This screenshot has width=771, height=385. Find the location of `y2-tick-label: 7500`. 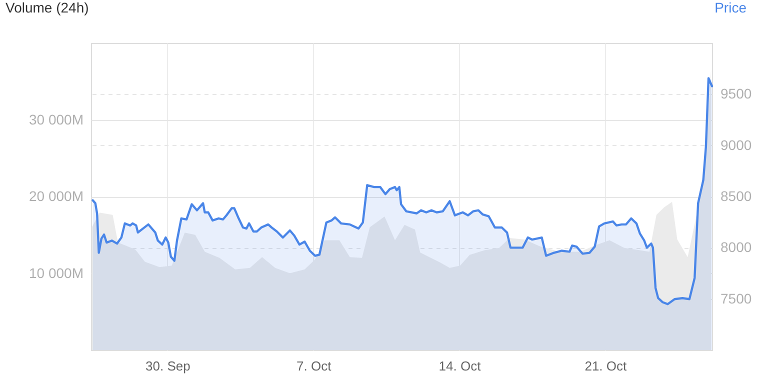

y2-tick-label: 7500 is located at coordinates (736, 298).